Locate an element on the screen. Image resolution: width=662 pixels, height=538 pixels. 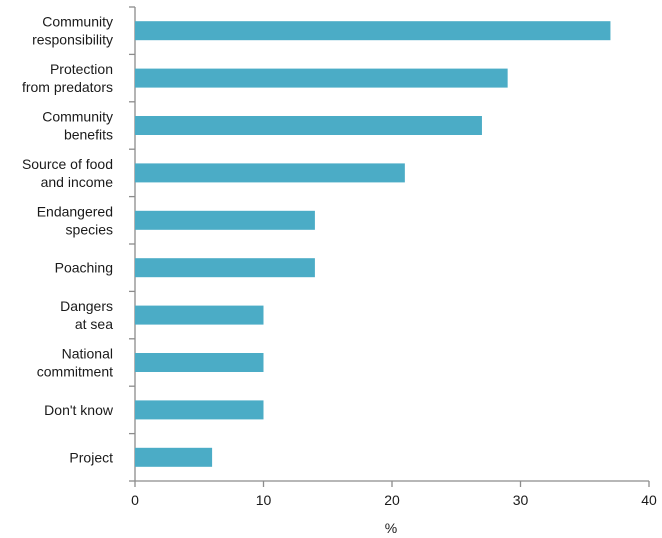
category-label: Don't know is located at coordinates (79, 410).